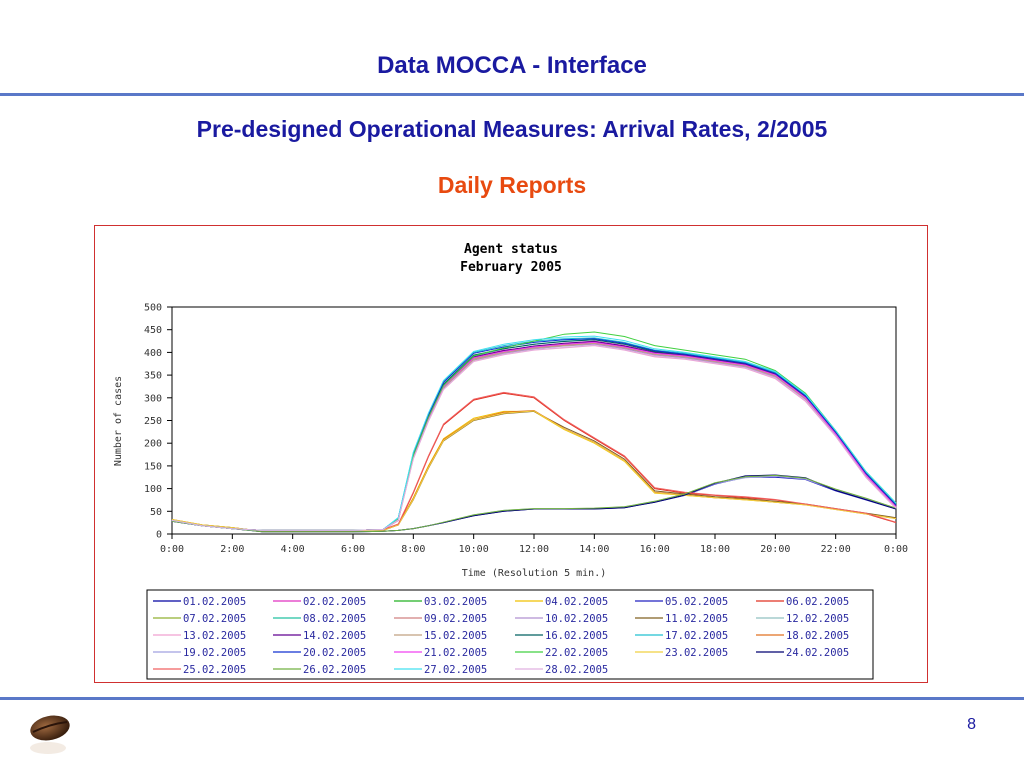 The width and height of the screenshot is (1024, 768). I want to click on series-line-04.02.2005, so click(534, 471).